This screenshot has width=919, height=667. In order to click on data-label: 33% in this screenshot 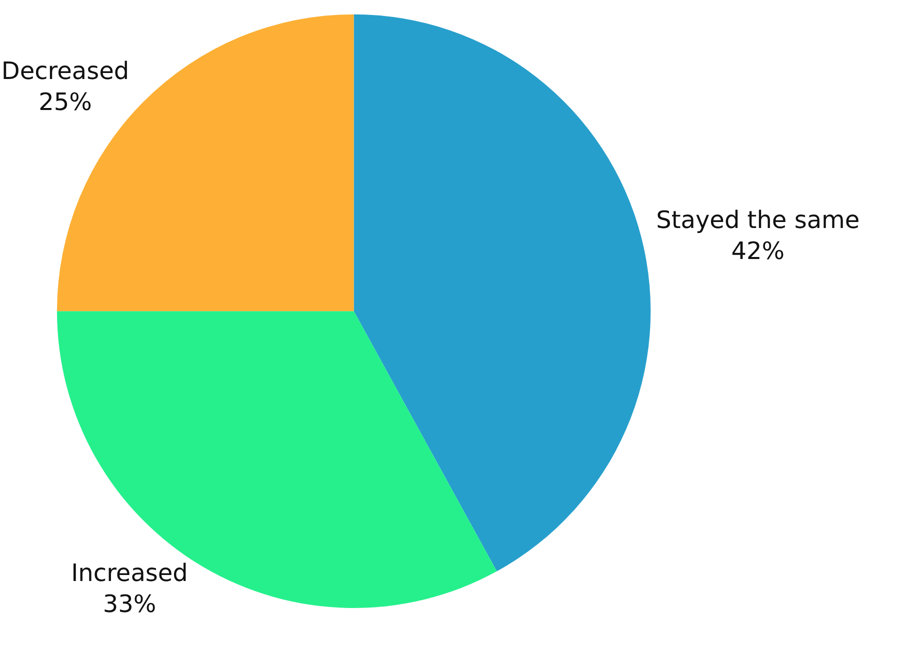, I will do `click(129, 604)`.